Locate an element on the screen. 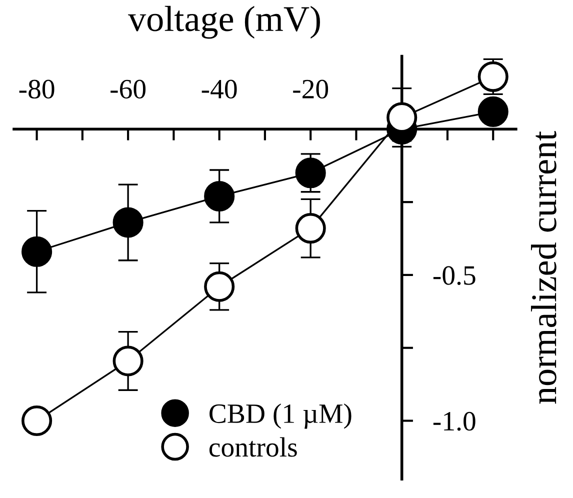 This screenshot has width=573, height=498. x-tick-label: -80 is located at coordinates (36, 89).